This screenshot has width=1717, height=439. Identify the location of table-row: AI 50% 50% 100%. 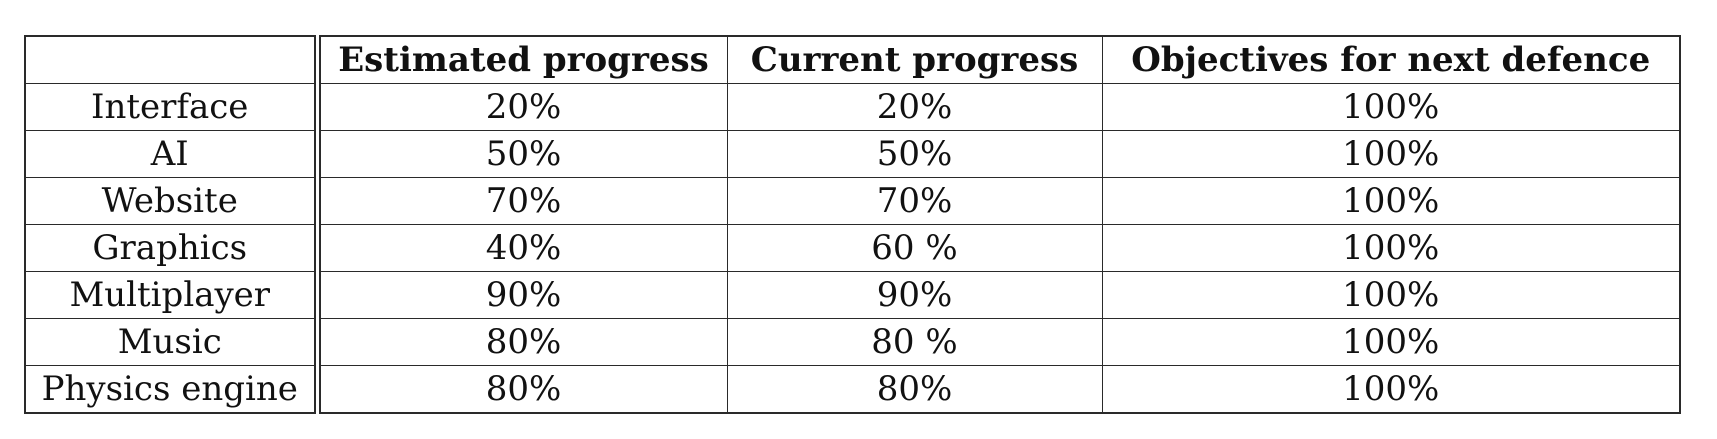
(852, 154).